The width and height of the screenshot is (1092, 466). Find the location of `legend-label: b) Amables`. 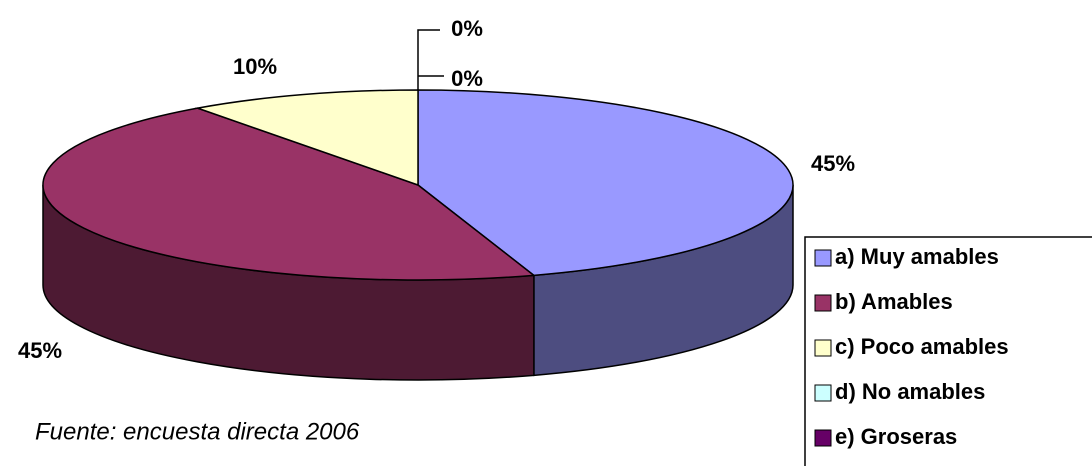

legend-label: b) Amables is located at coordinates (894, 301).